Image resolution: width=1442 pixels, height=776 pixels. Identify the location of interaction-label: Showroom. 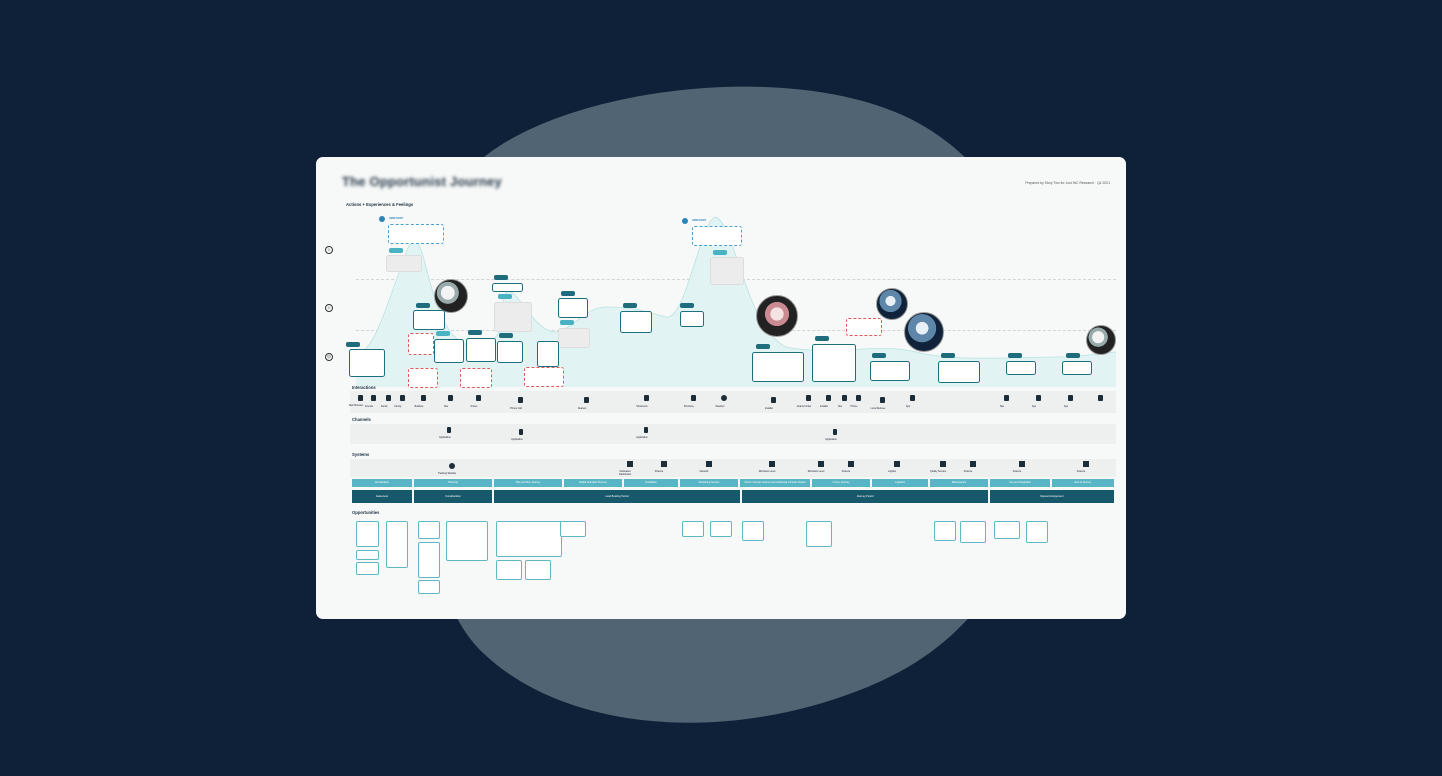
(642, 406).